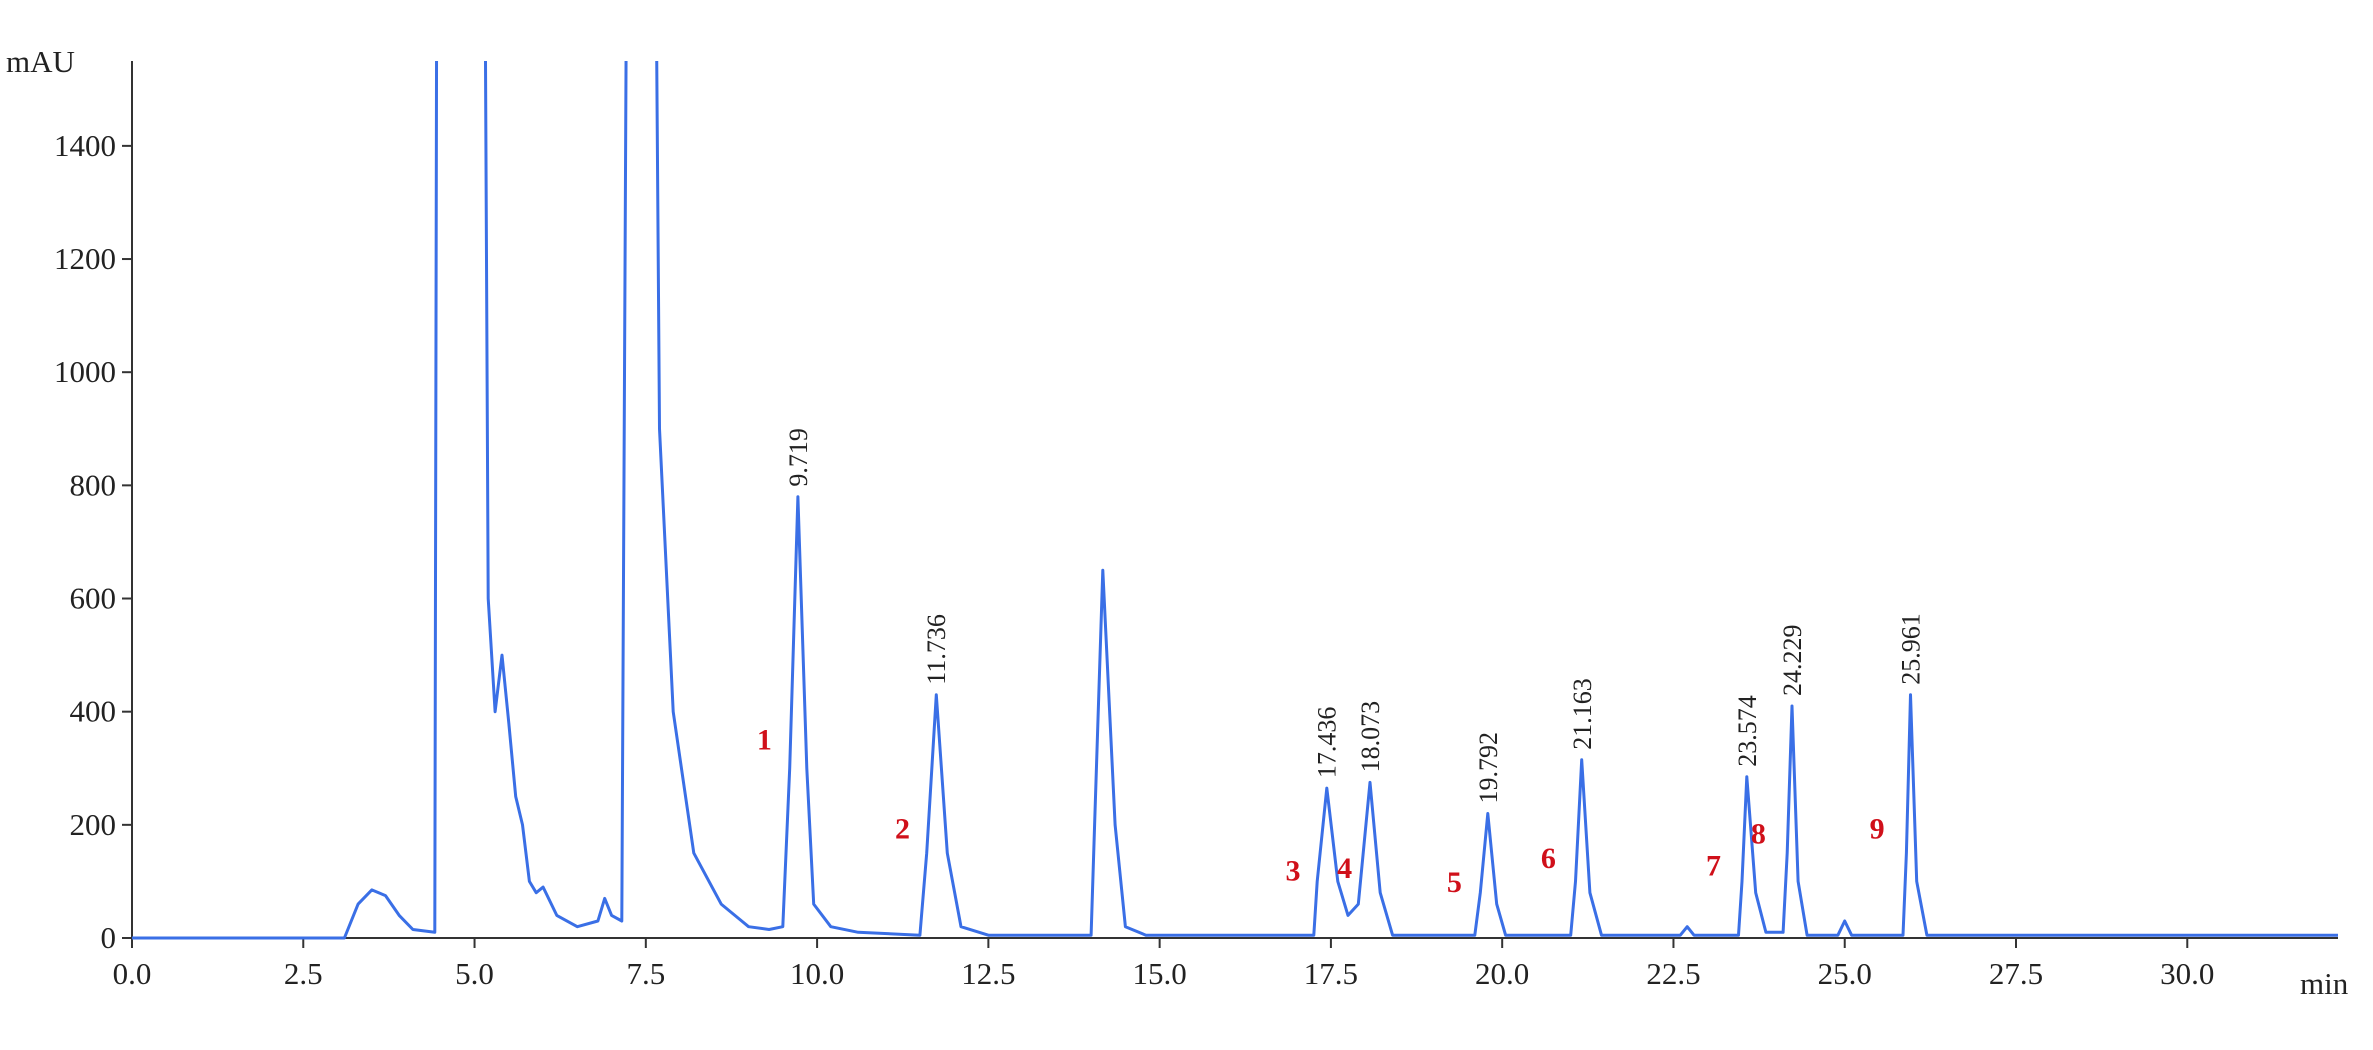 The width and height of the screenshot is (2373, 1050). Describe the element at coordinates (1582, 714) in the screenshot. I see `peak-label: 21.163` at that location.